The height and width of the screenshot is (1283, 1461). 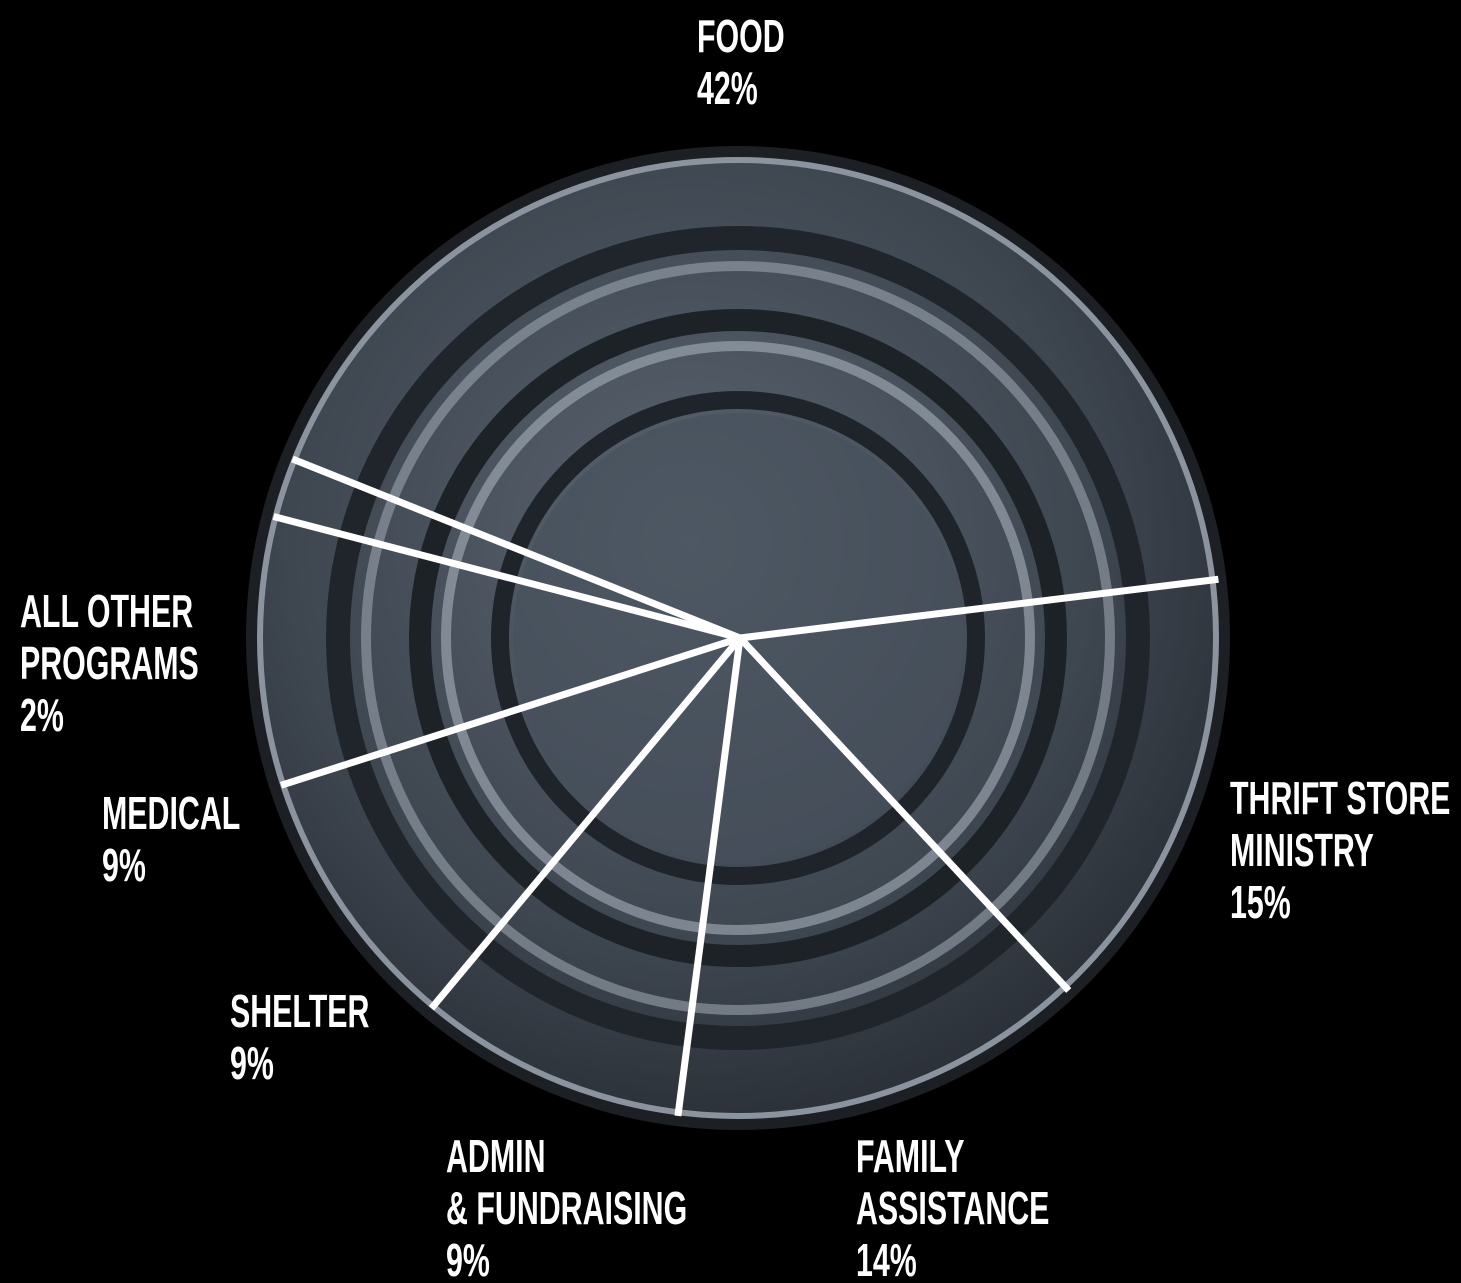 I want to click on category-name: SHELTER, so click(x=300, y=1011).